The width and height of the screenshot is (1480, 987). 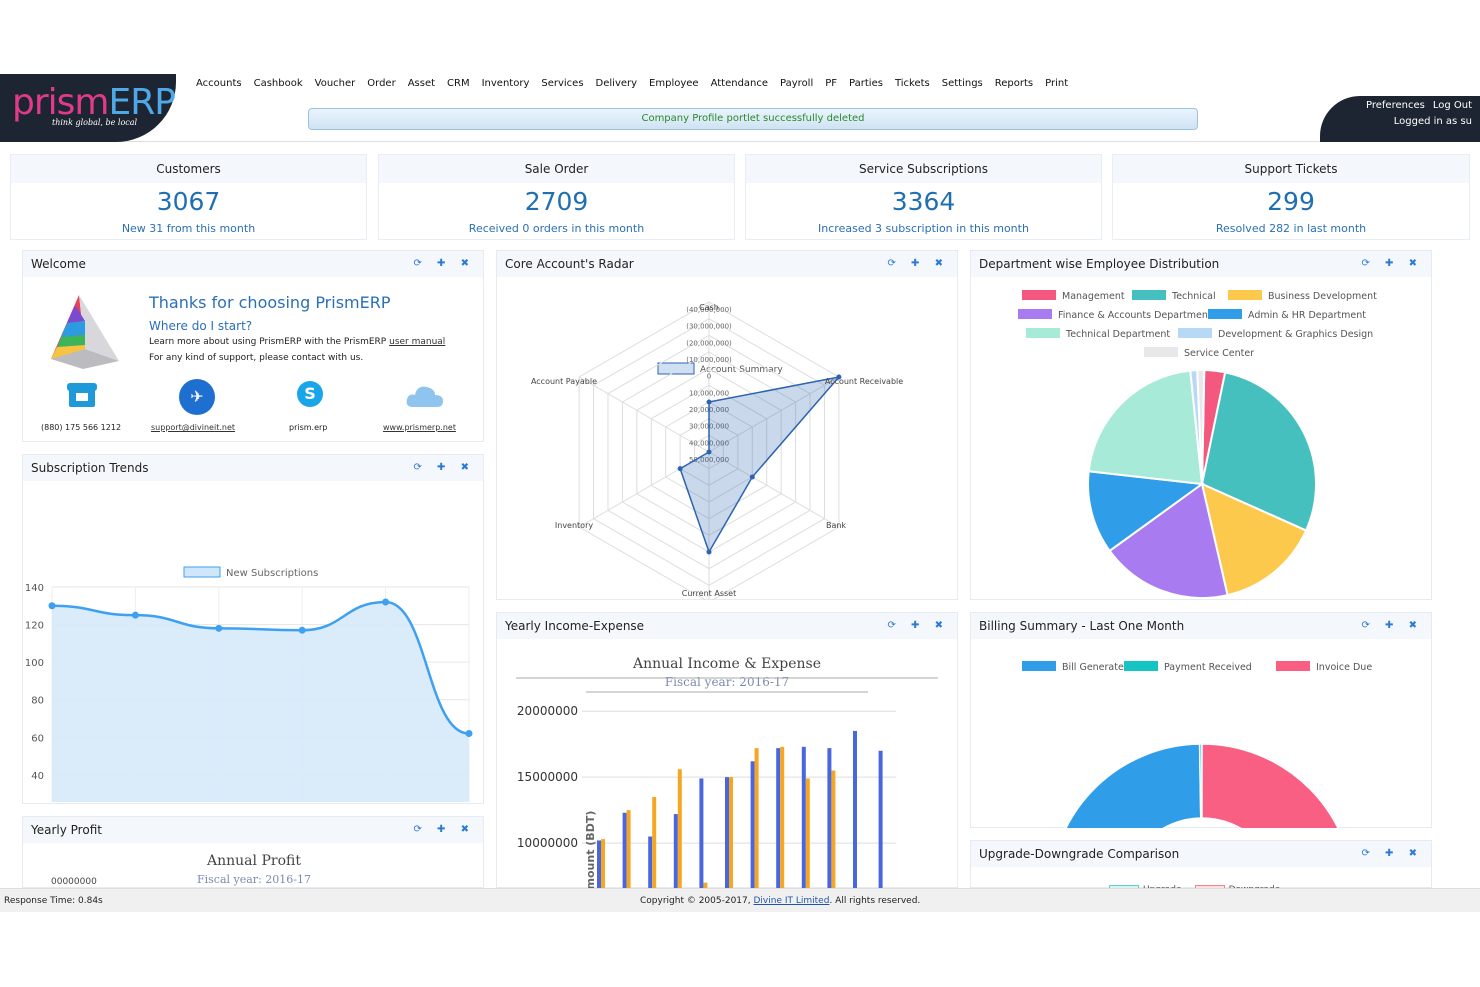 What do you see at coordinates (1432, 121) in the screenshot?
I see `logged-in-text: Logged in as su` at bounding box center [1432, 121].